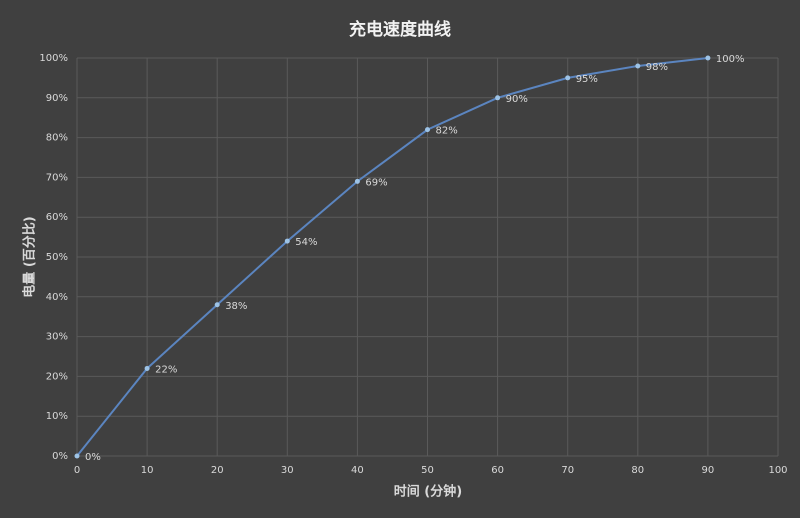  Describe the element at coordinates (376, 182) in the screenshot. I see `data-label: 69%` at that location.